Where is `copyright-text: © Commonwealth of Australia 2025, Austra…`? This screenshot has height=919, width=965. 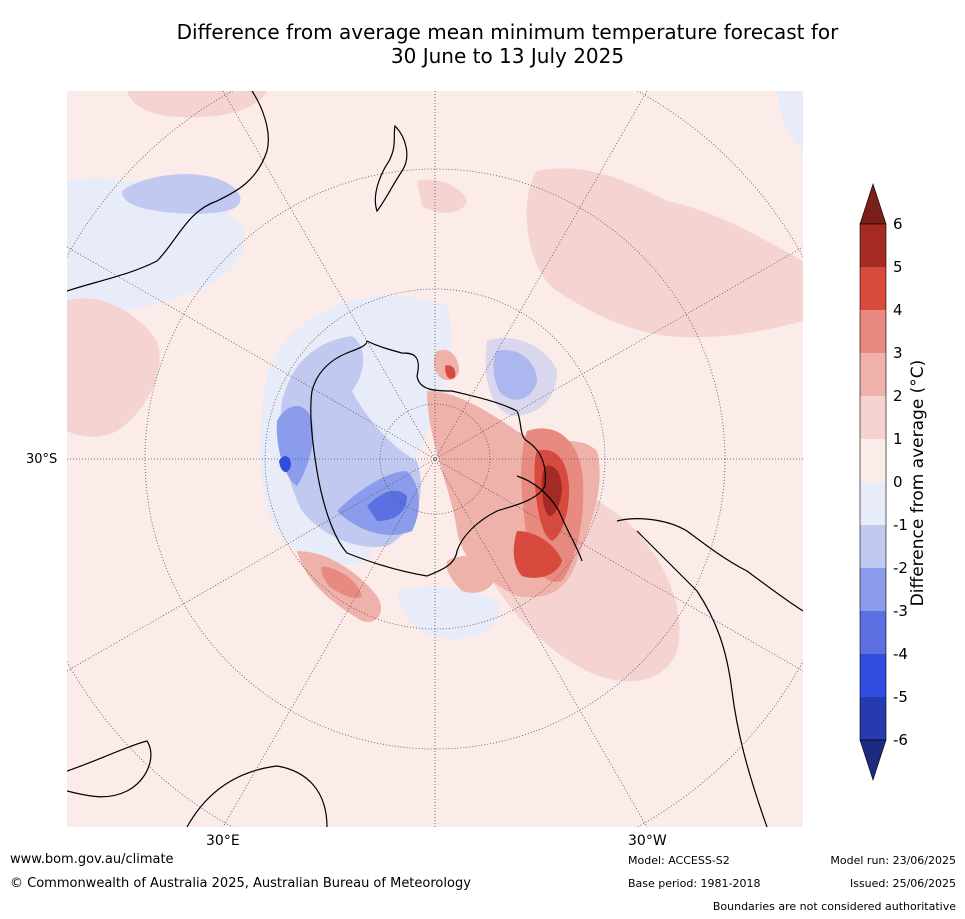
copyright-text: © Commonwealth of Australia 2025, Austra… is located at coordinates (240, 883).